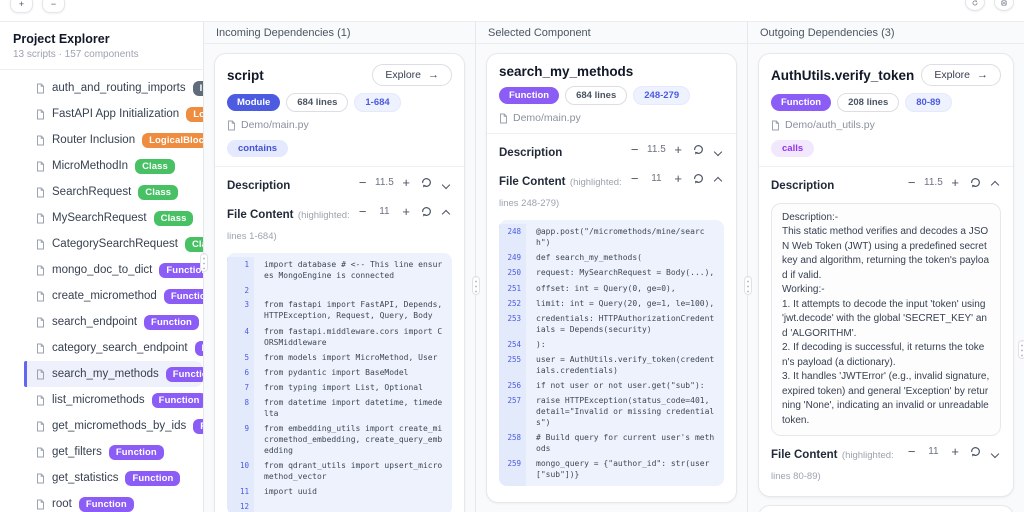 The height and width of the screenshot is (512, 1024). I want to click on sidebar-item-FastAPI App Initialization: FastAPI App Initialization LogicalBlock, so click(101, 114).